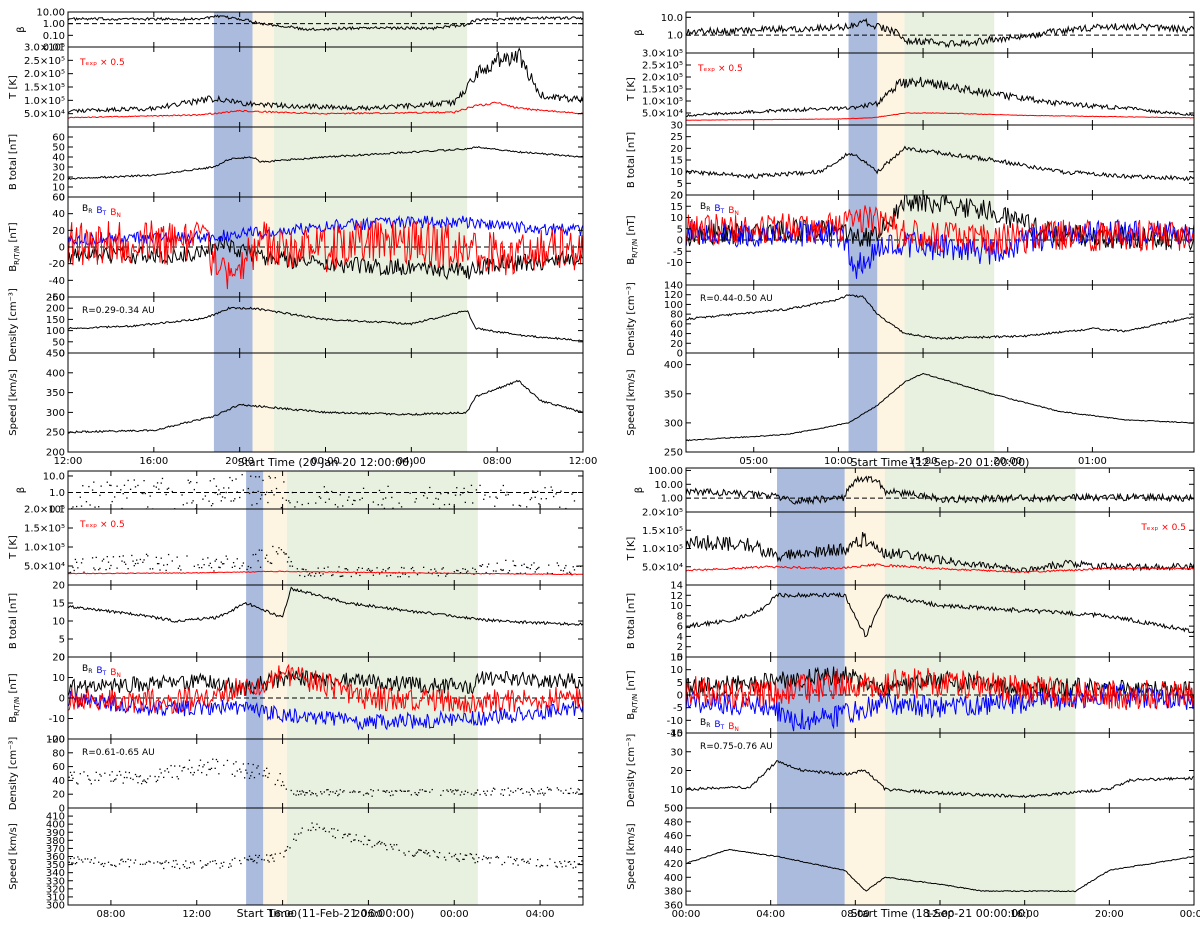 The width and height of the screenshot is (1200, 933). Describe the element at coordinates (13, 234) in the screenshot. I see `y-axis-label-unit: [nT]` at that location.